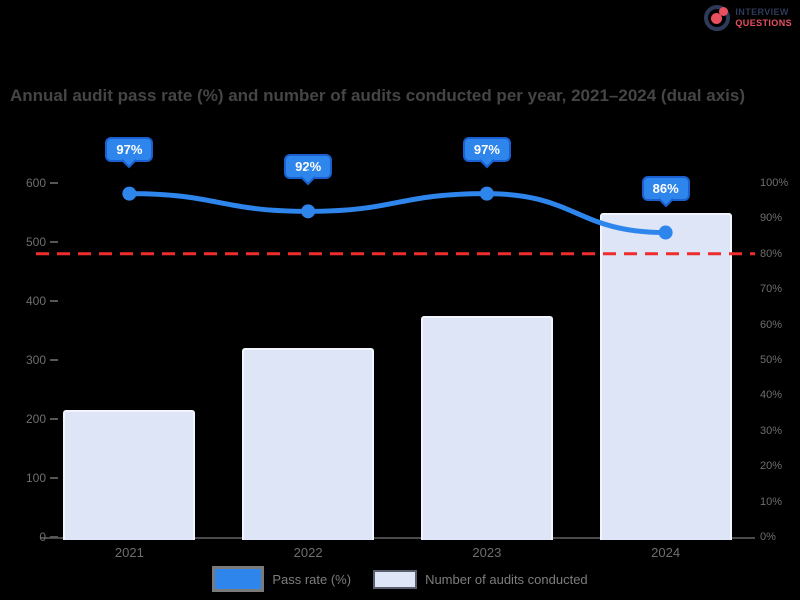 The height and width of the screenshot is (600, 800). I want to click on point-label-2023: 97%, so click(486, 149).